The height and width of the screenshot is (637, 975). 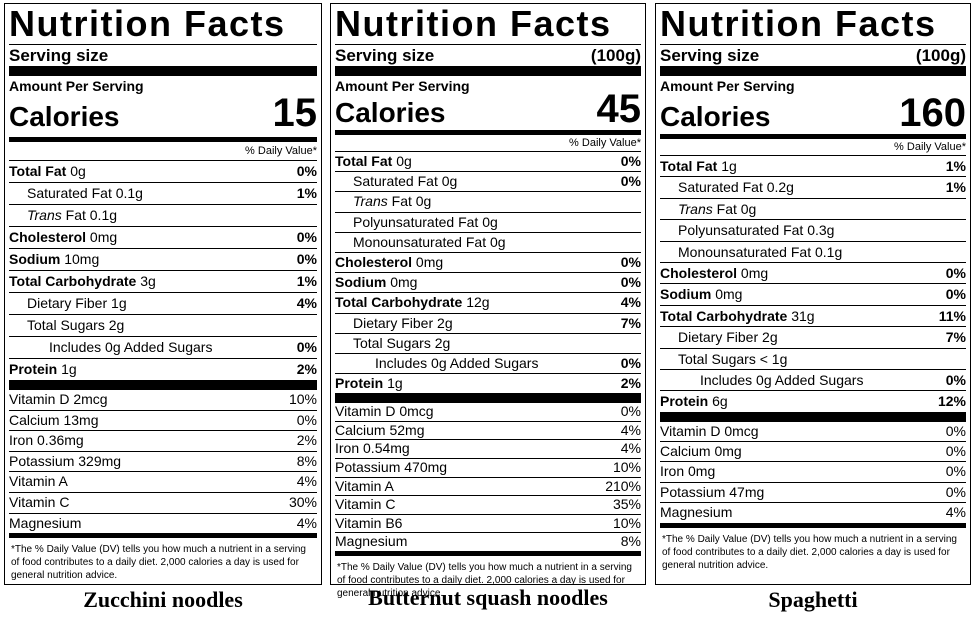 I want to click on vitamin-dv: 0%, so click(x=306, y=419).